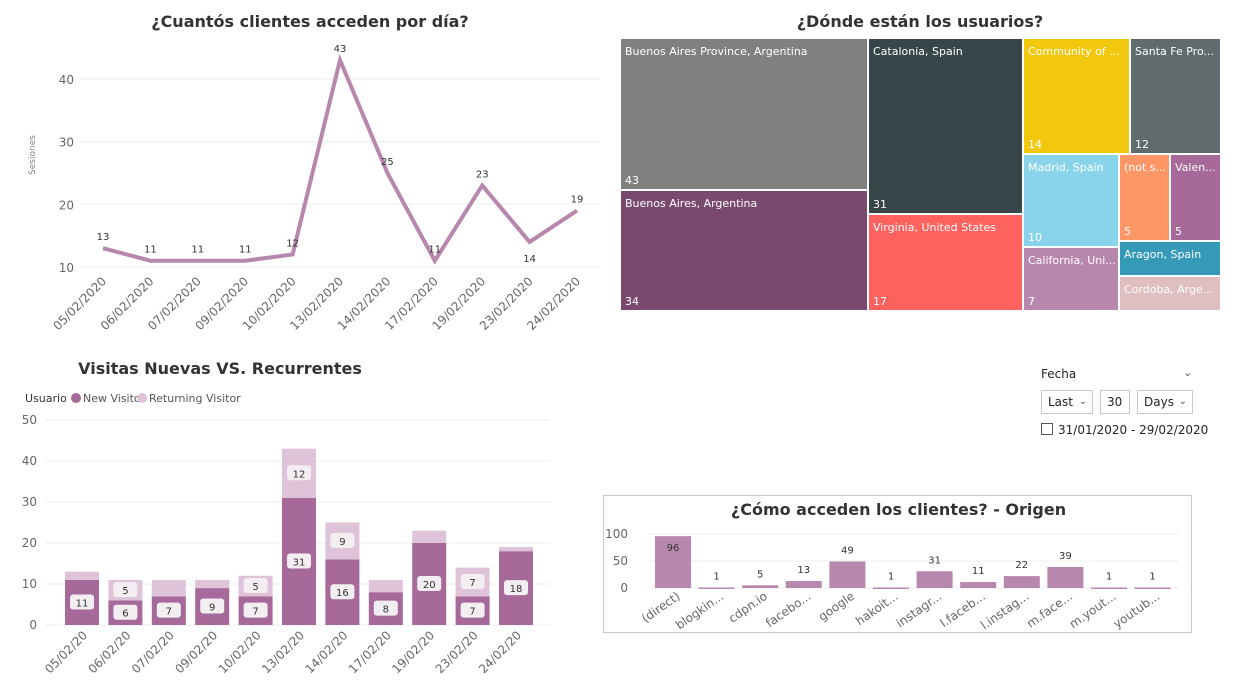  Describe the element at coordinates (632, 301) in the screenshot. I see `tile-value: 34` at that location.